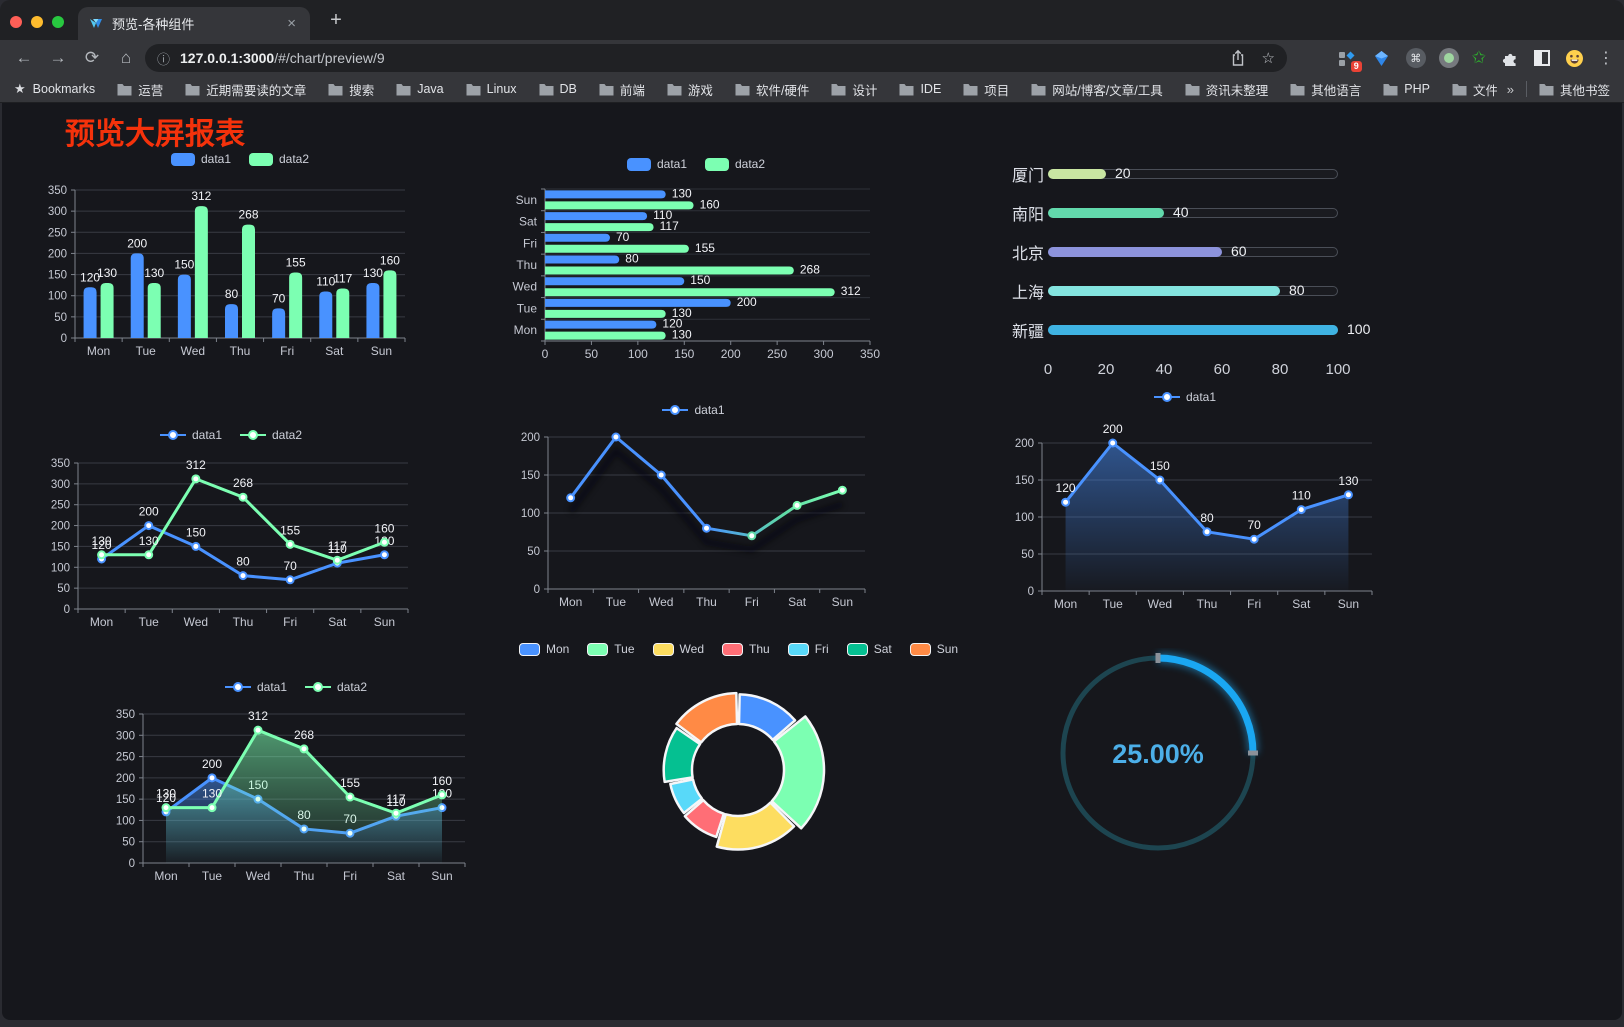 The width and height of the screenshot is (1624, 1027). I want to click on legend-item-Tue: Tue, so click(611, 649).